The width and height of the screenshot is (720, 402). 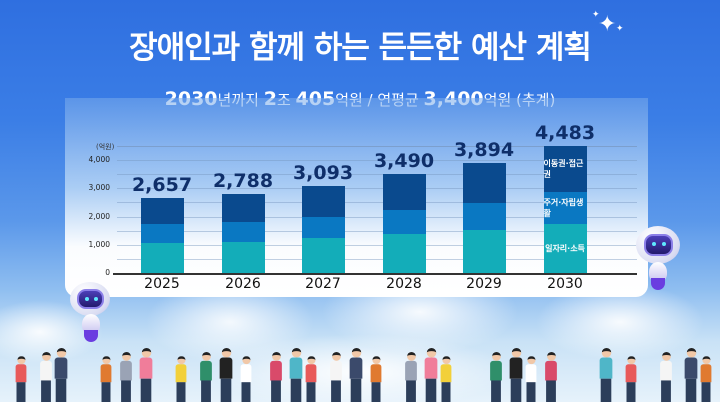 I want to click on y-tick-label: 4,000, so click(x=99, y=159).